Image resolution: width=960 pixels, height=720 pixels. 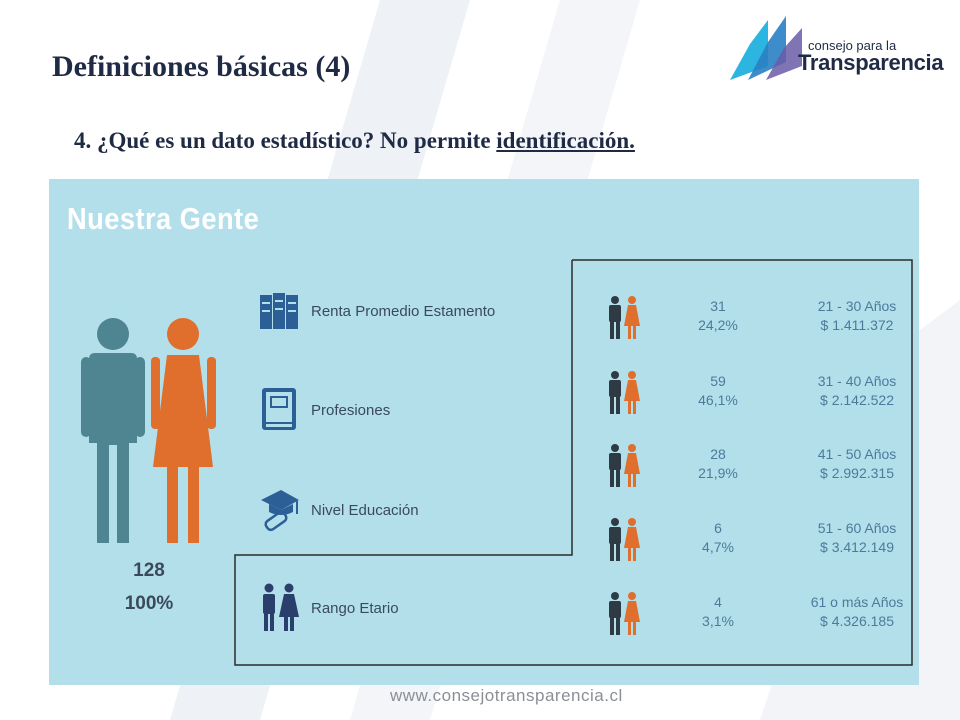 What do you see at coordinates (279, 607) in the screenshot?
I see `people-pair-icon` at bounding box center [279, 607].